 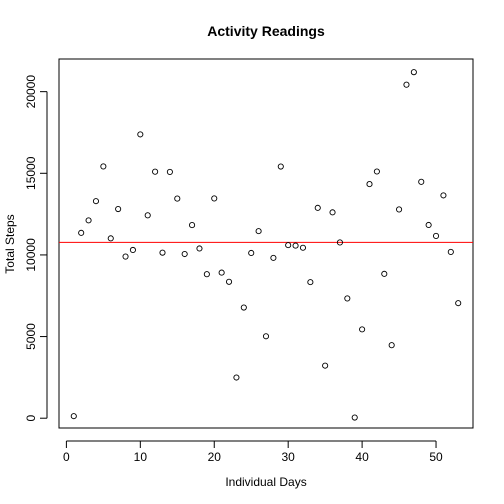 I want to click on chart-title: Activity Readings, so click(x=266, y=31).